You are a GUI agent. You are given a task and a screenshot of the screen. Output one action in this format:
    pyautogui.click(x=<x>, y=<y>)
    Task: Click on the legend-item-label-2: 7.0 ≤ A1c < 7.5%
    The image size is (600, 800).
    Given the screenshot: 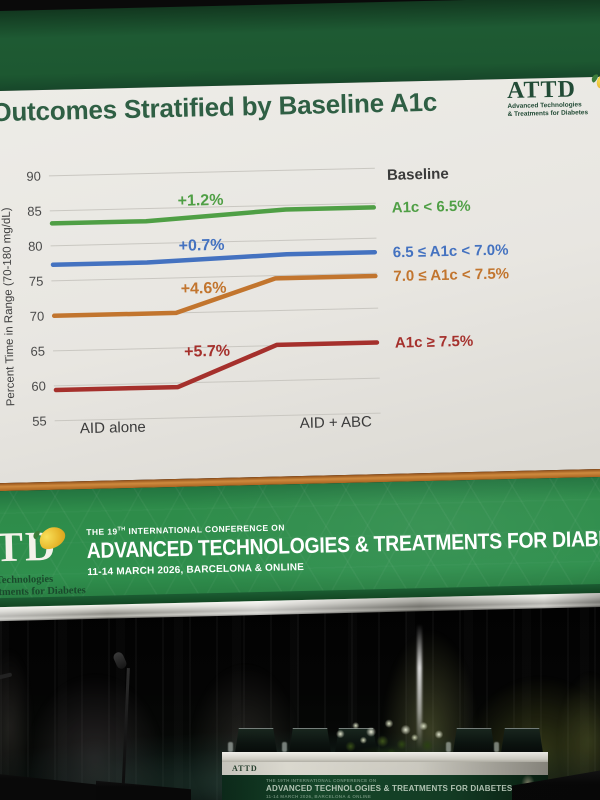 What is the action you would take?
    pyautogui.click(x=451, y=275)
    